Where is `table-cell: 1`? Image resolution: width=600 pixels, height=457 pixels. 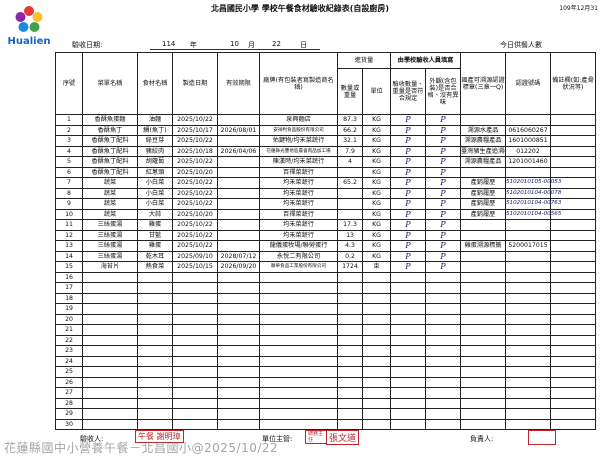 table-cell: 1 is located at coordinates (69, 120).